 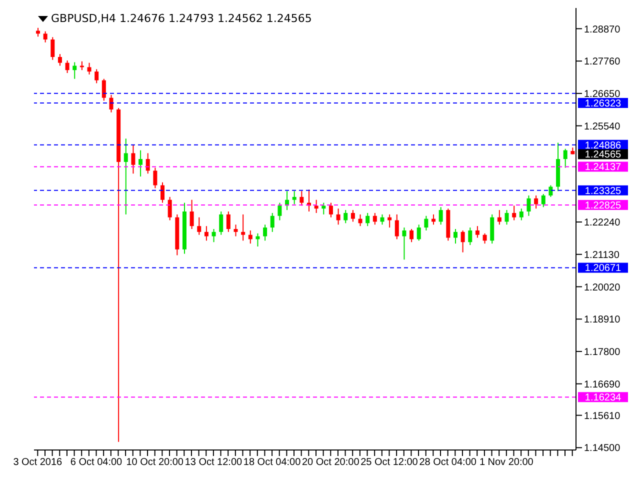 What do you see at coordinates (603, 104) in the screenshot?
I see `ref-line-label: 1.26323` at bounding box center [603, 104].